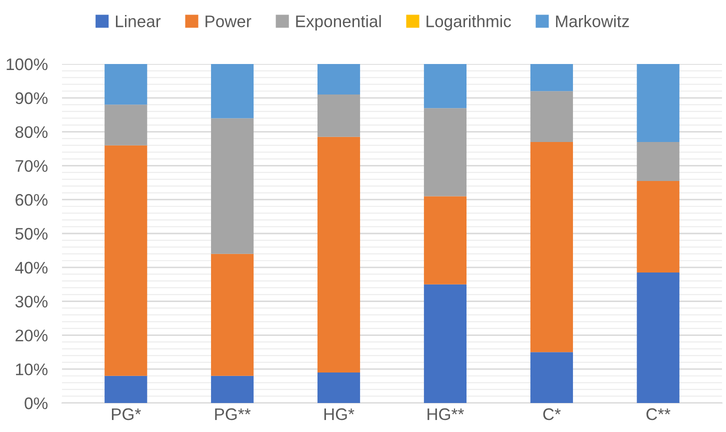  Describe the element at coordinates (446, 414) in the screenshot. I see `x-tick-label: HG**` at that location.